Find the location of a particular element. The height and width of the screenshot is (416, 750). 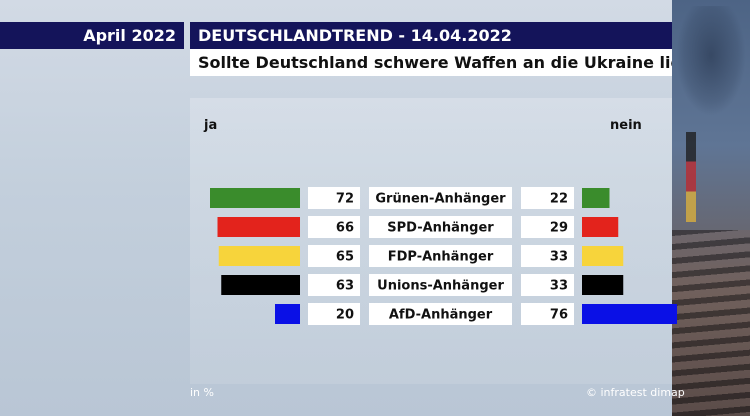

no-value-label: 76 is located at coordinates (559, 315).